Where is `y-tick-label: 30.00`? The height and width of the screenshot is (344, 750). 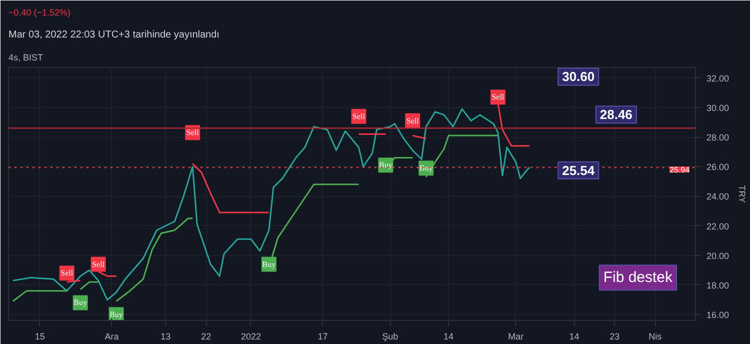 y-tick-label: 30.00 is located at coordinates (718, 107).